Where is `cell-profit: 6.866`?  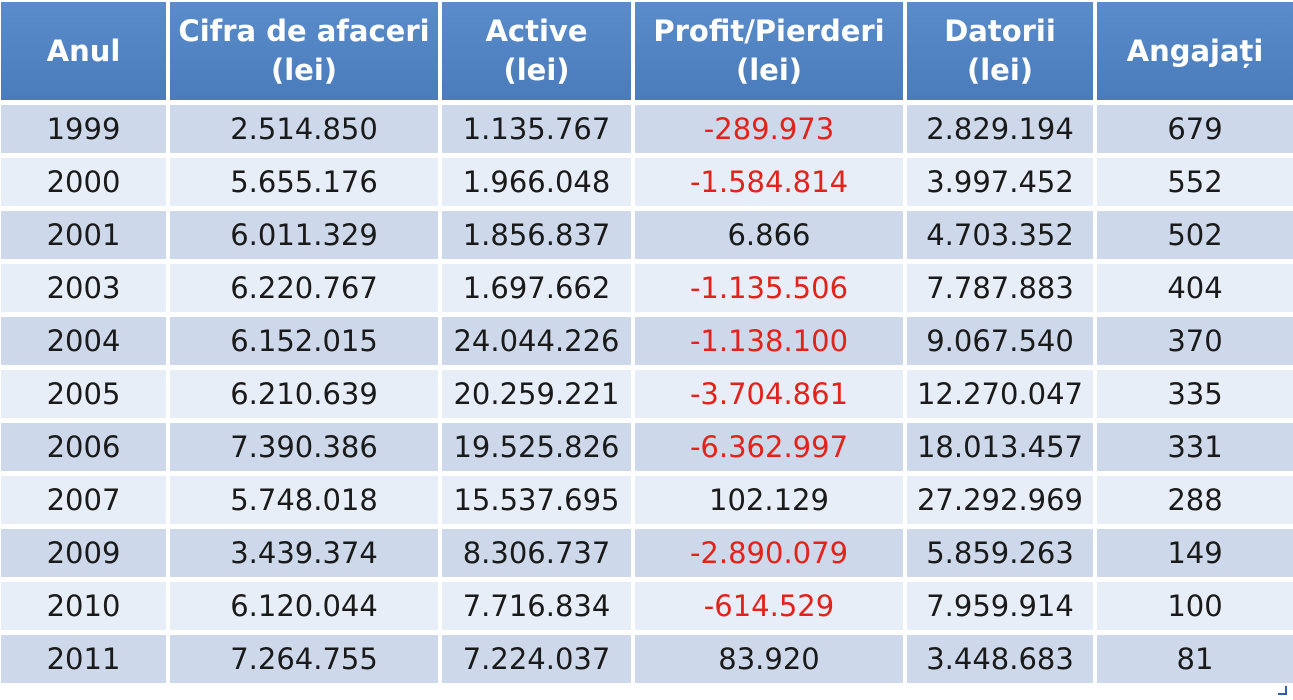 cell-profit: 6.866 is located at coordinates (769, 235).